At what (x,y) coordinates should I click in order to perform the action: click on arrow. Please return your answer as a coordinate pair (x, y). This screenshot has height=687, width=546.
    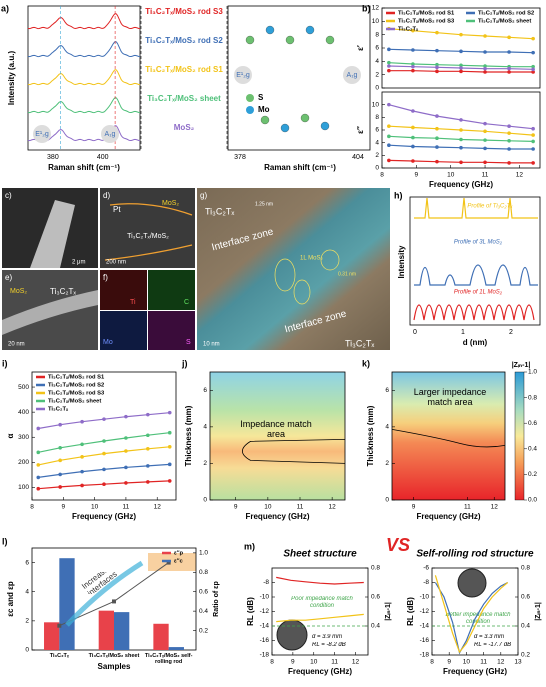
    Looking at the image, I should click on (104, 593).